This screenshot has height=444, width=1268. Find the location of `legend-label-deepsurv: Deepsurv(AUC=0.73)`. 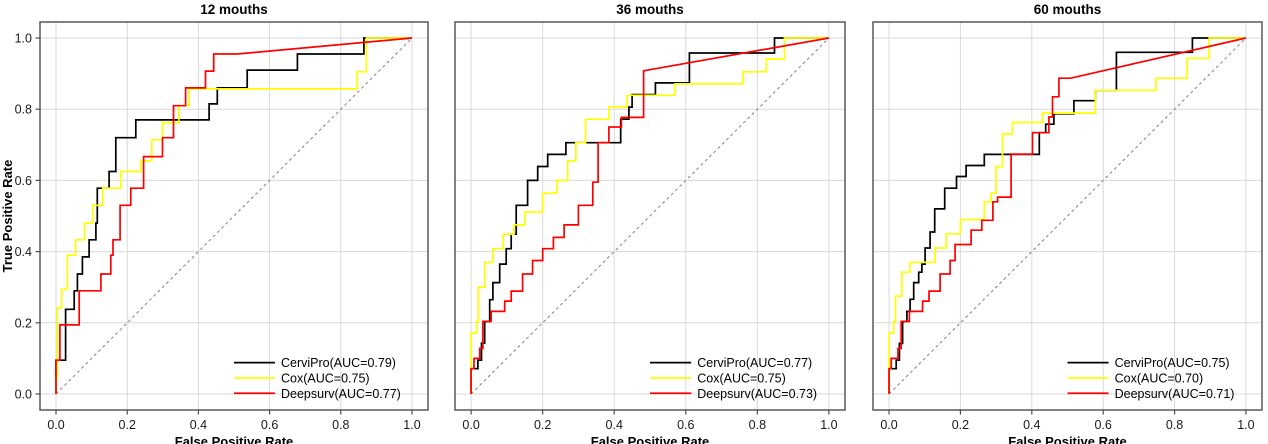

legend-label-deepsurv: Deepsurv(AUC=0.73) is located at coordinates (757, 394).